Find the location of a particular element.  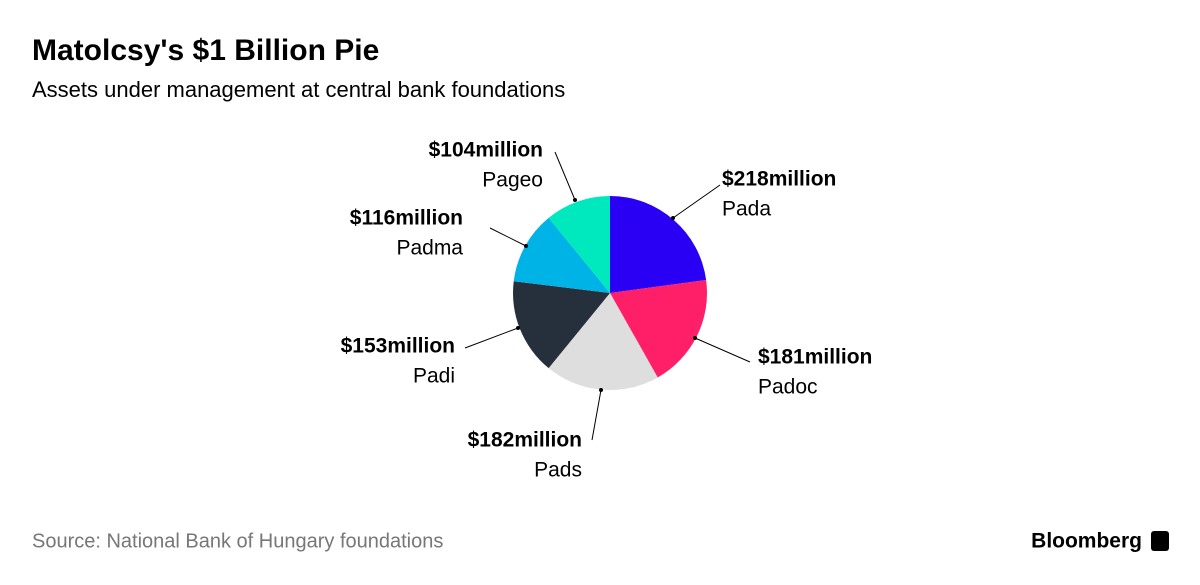

category-label: Pads is located at coordinates (558, 470).